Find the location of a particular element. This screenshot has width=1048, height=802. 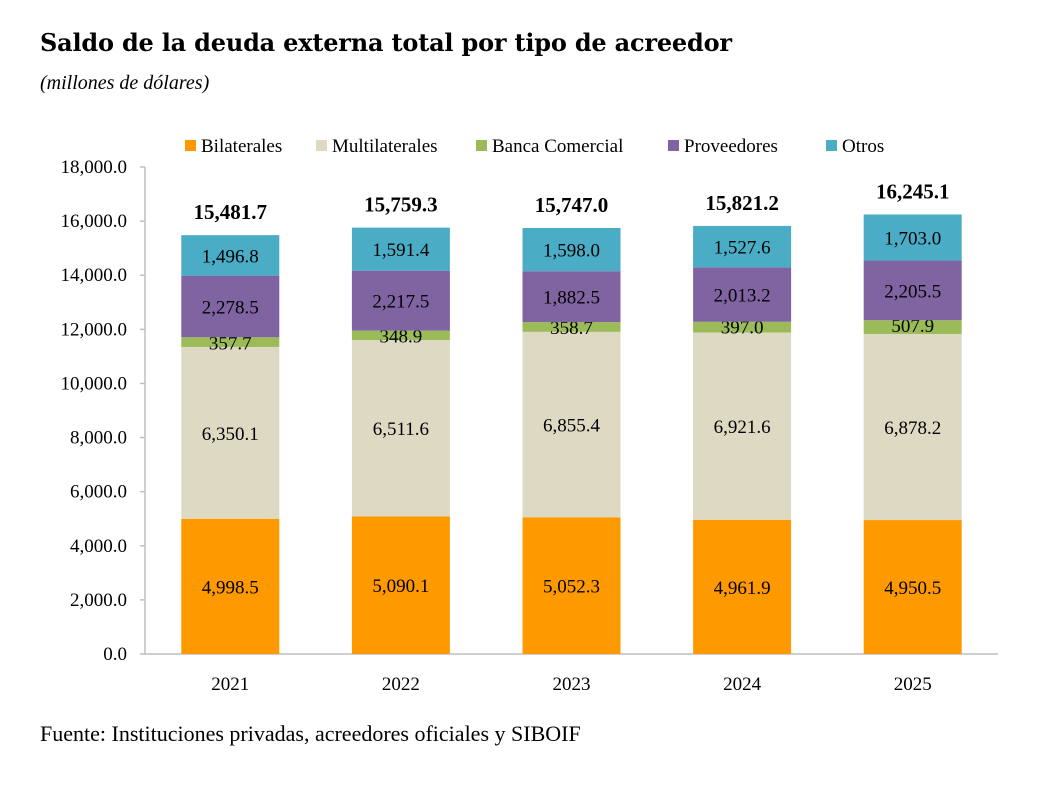

y-tick-label: 16,000.0 is located at coordinates (94, 221).